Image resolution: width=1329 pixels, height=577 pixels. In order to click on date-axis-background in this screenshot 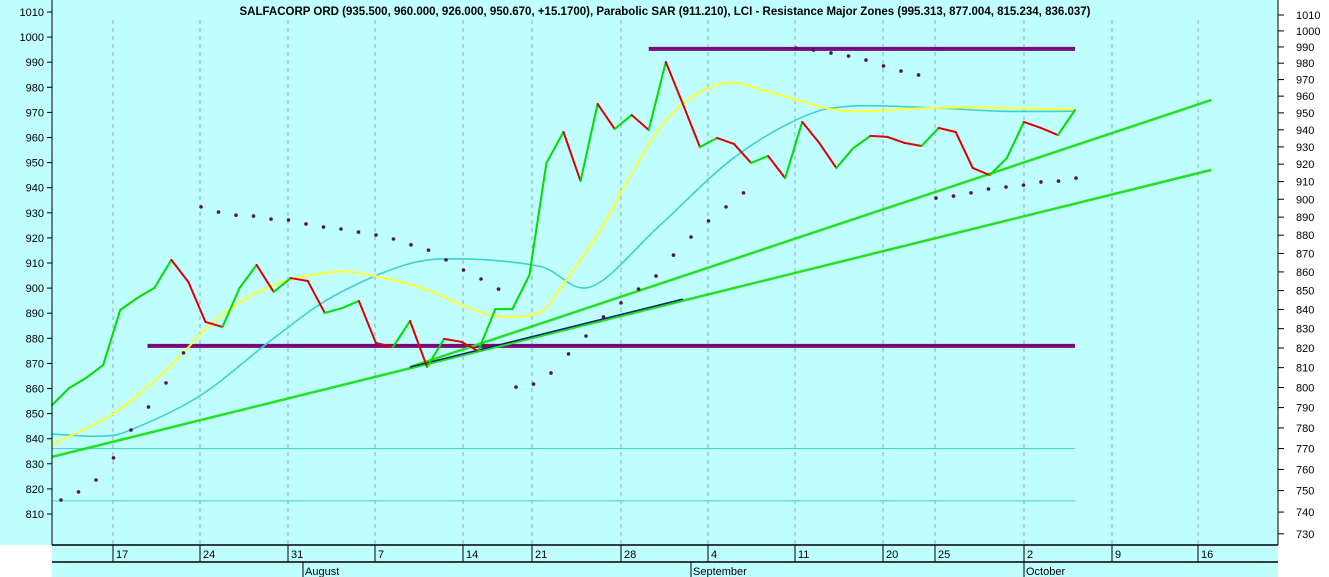, I will do `click(665, 561)`.